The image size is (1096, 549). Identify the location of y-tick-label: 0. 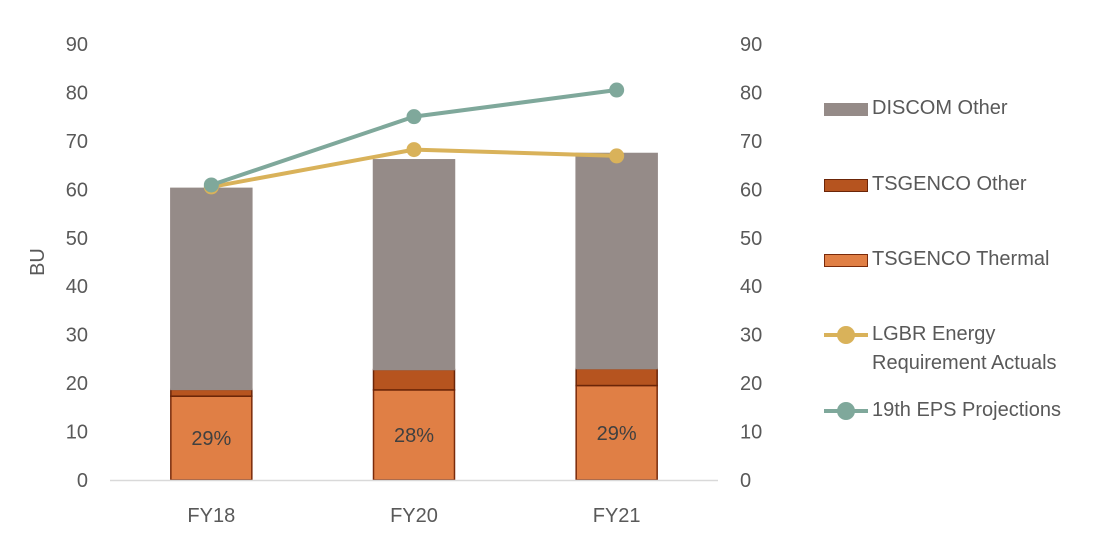
(82, 481).